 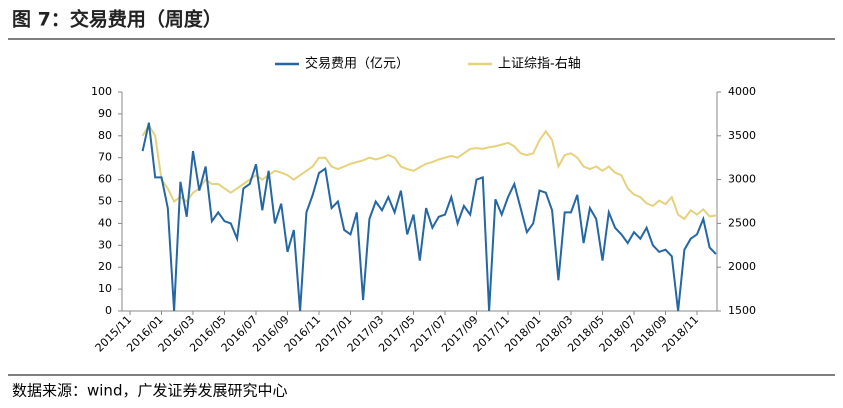 What do you see at coordinates (105, 201) in the screenshot?
I see `y-tick-label: 50` at bounding box center [105, 201].